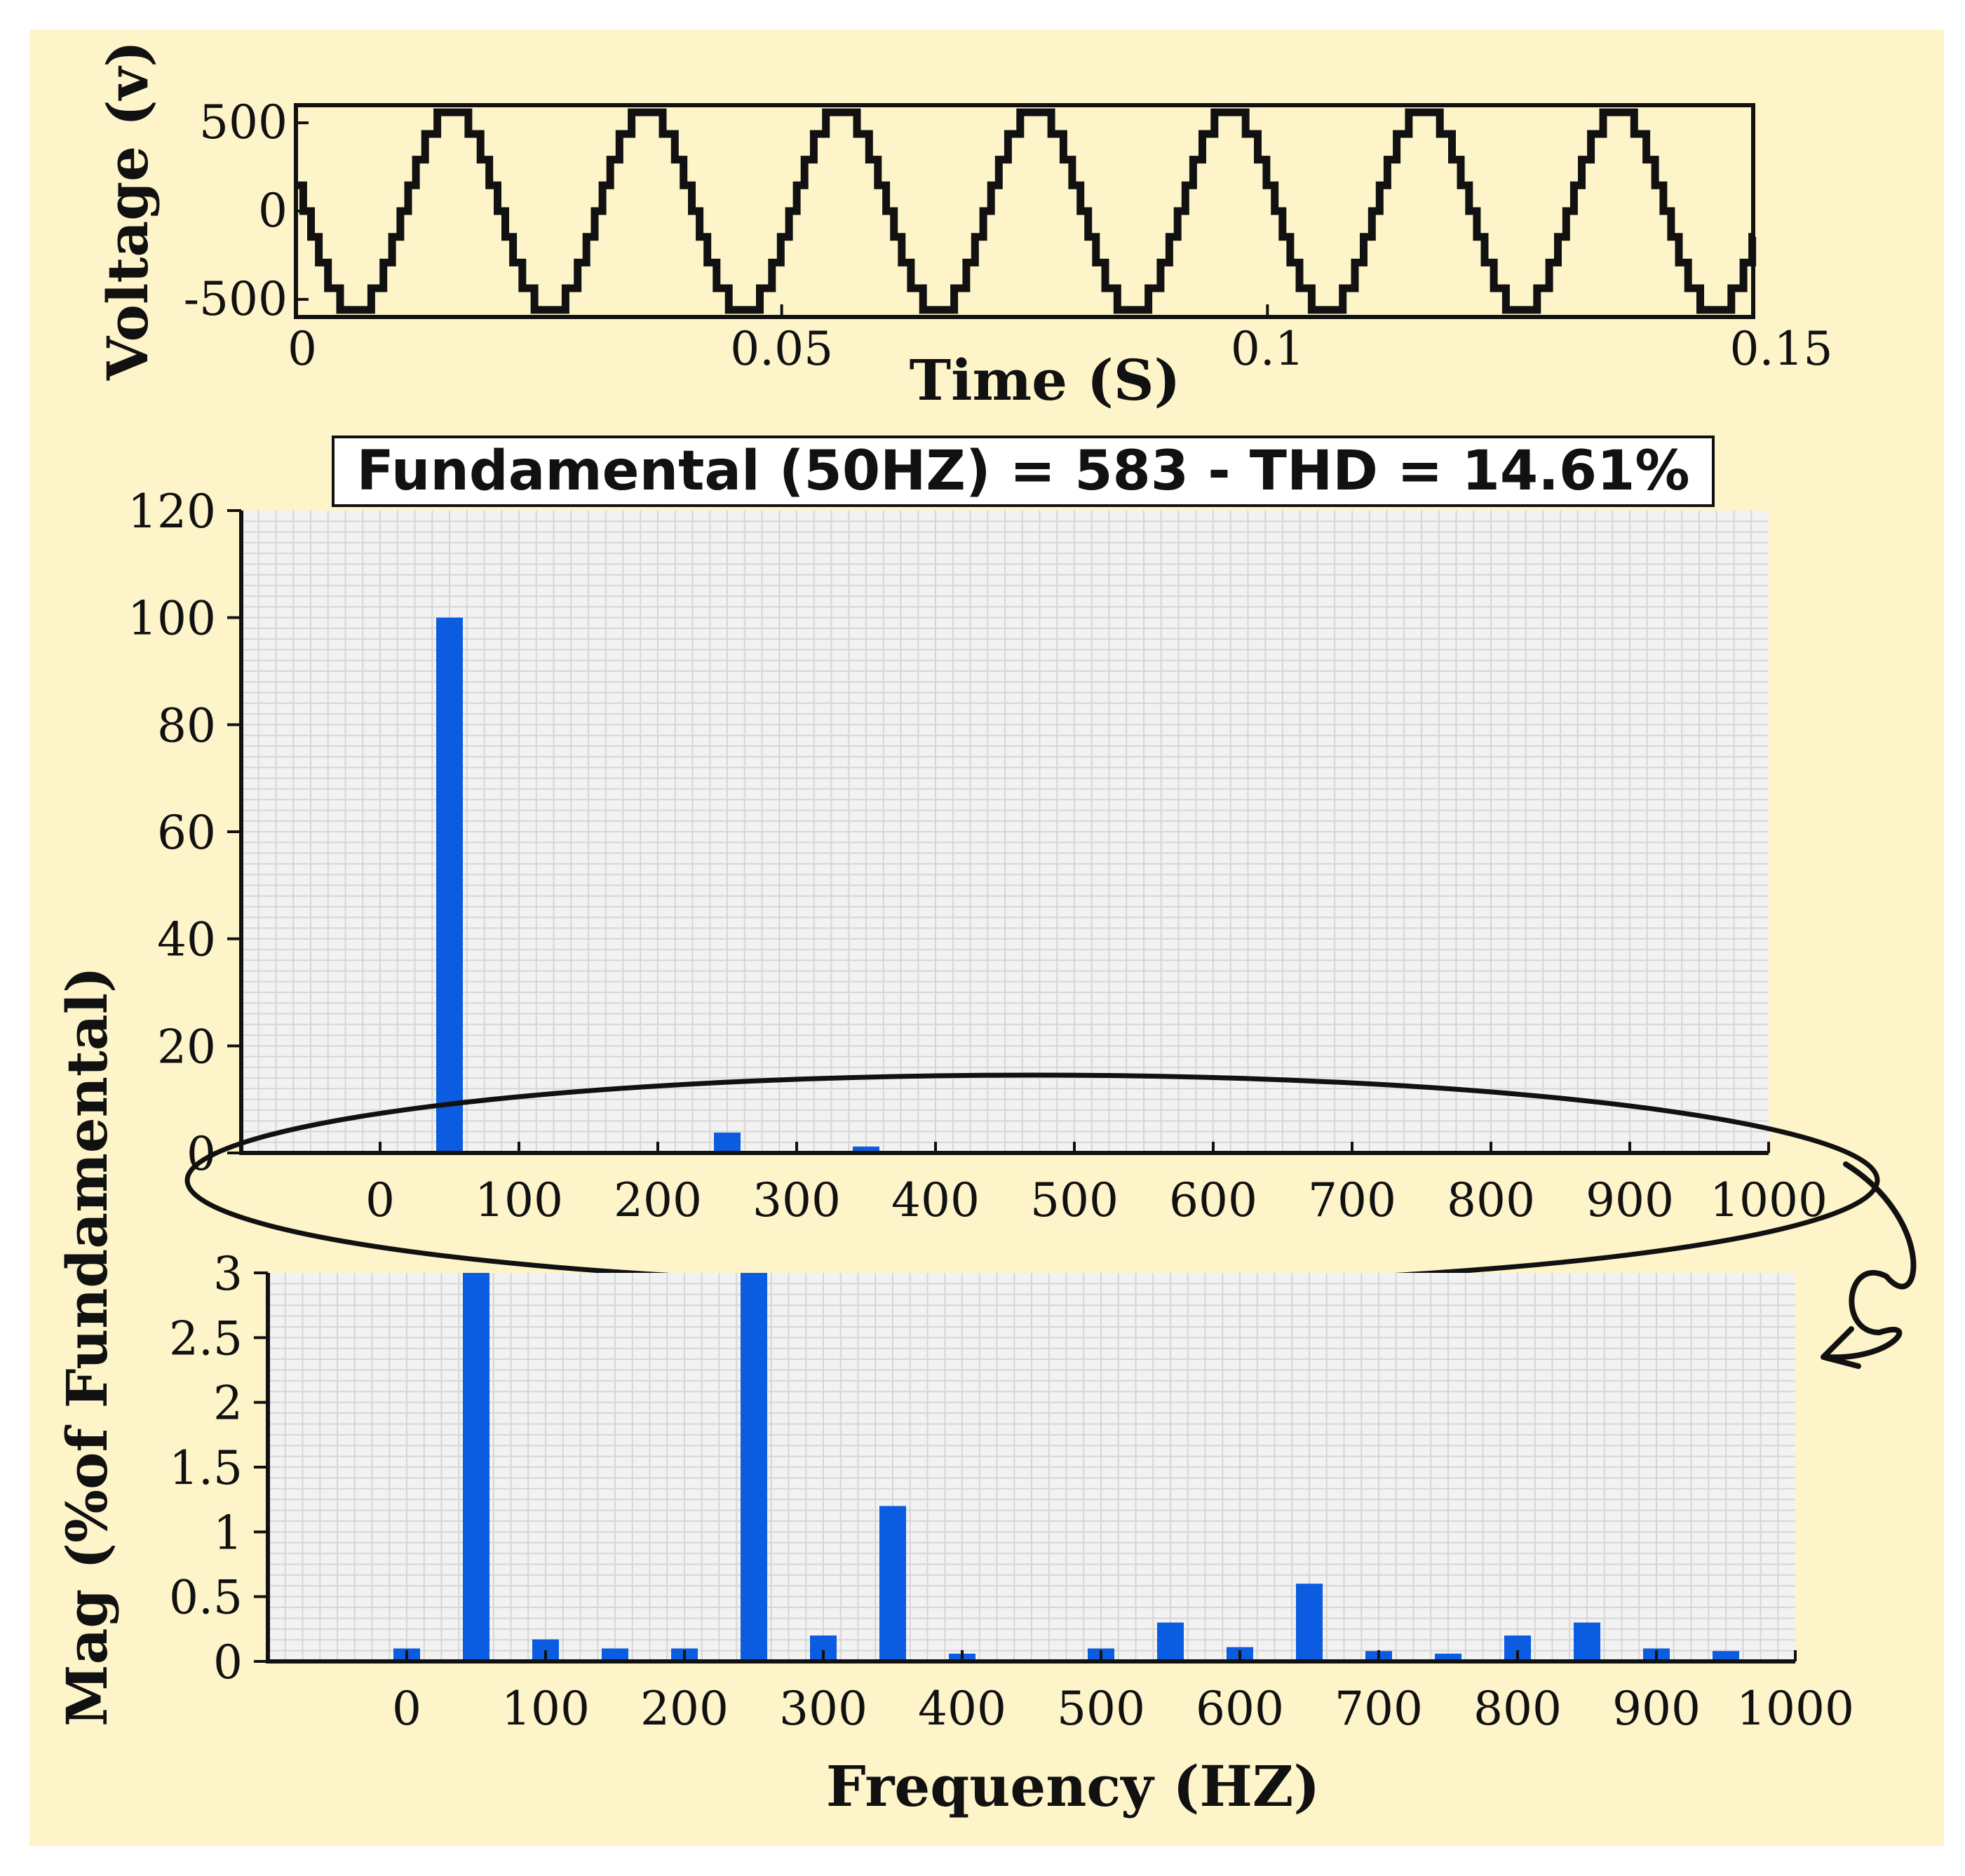  What do you see at coordinates (236, 299) in the screenshot?
I see `wave-y-tick-label: -500` at bounding box center [236, 299].